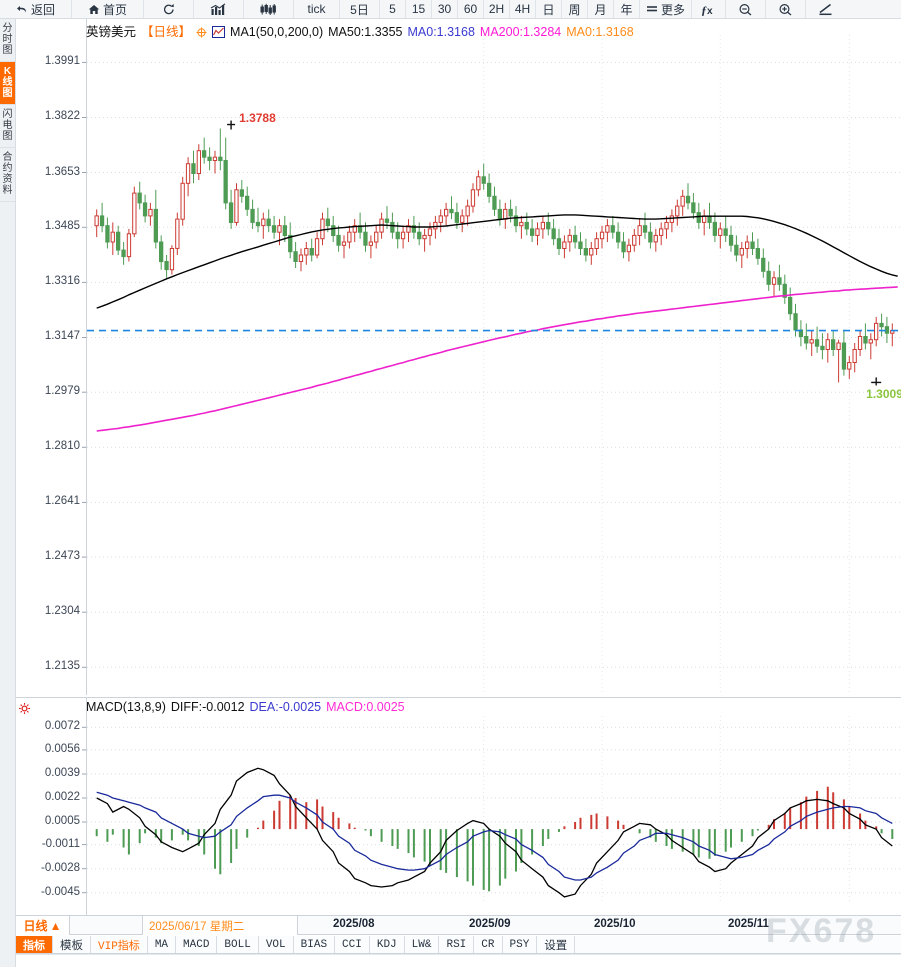 Image resolution: width=901 pixels, height=967 pixels. Describe the element at coordinates (201, 34) in the screenshot. I see `crosshair-icon` at that location.